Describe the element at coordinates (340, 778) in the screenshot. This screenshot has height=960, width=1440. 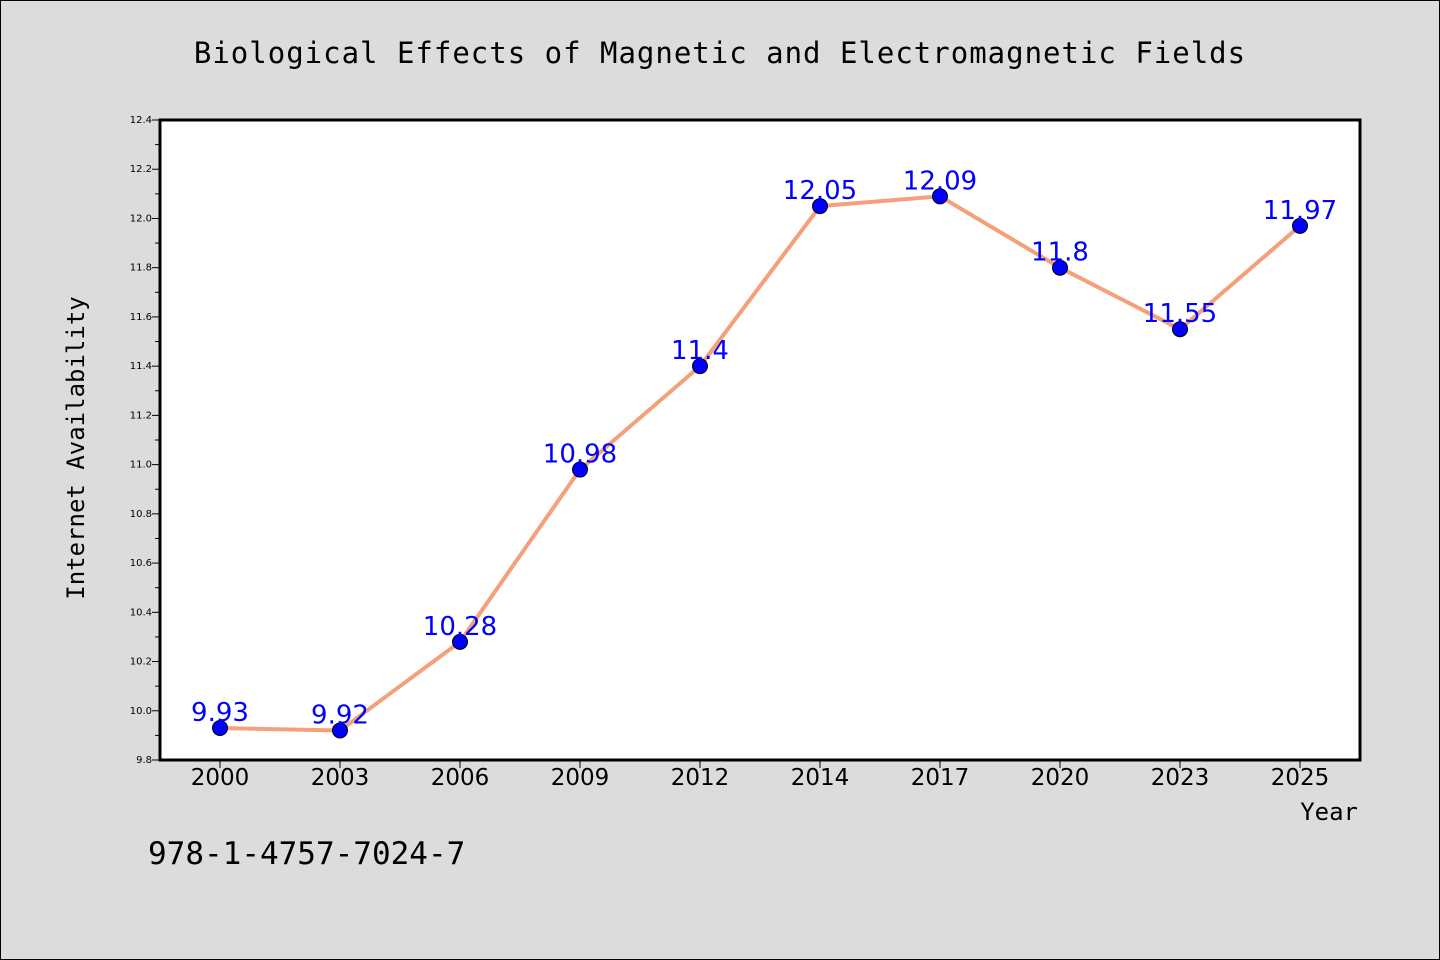
I see `x-tick-label: 2003` at that location.